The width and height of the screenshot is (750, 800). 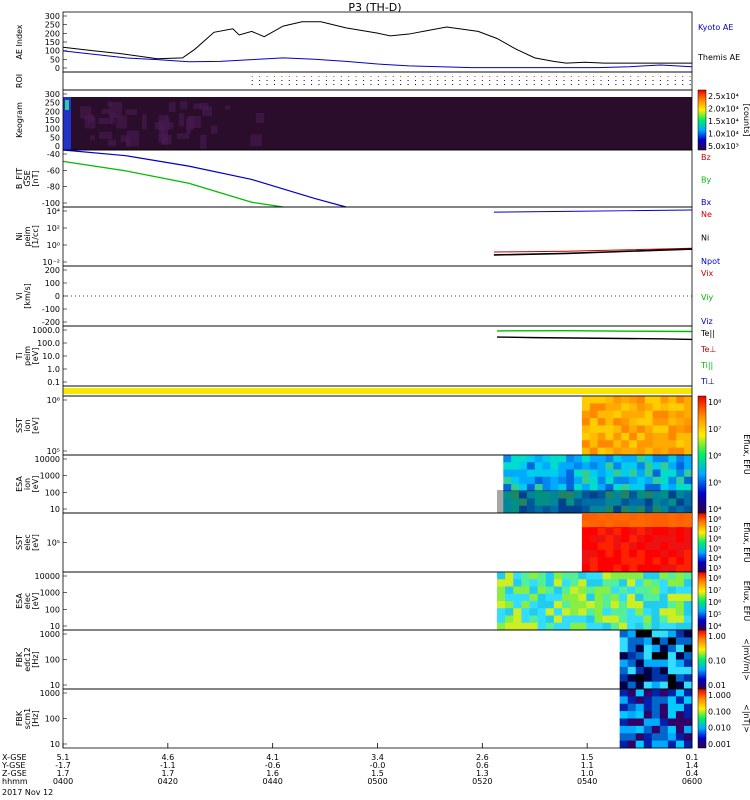 I want to click on series-line-npot, so click(x=593, y=211).